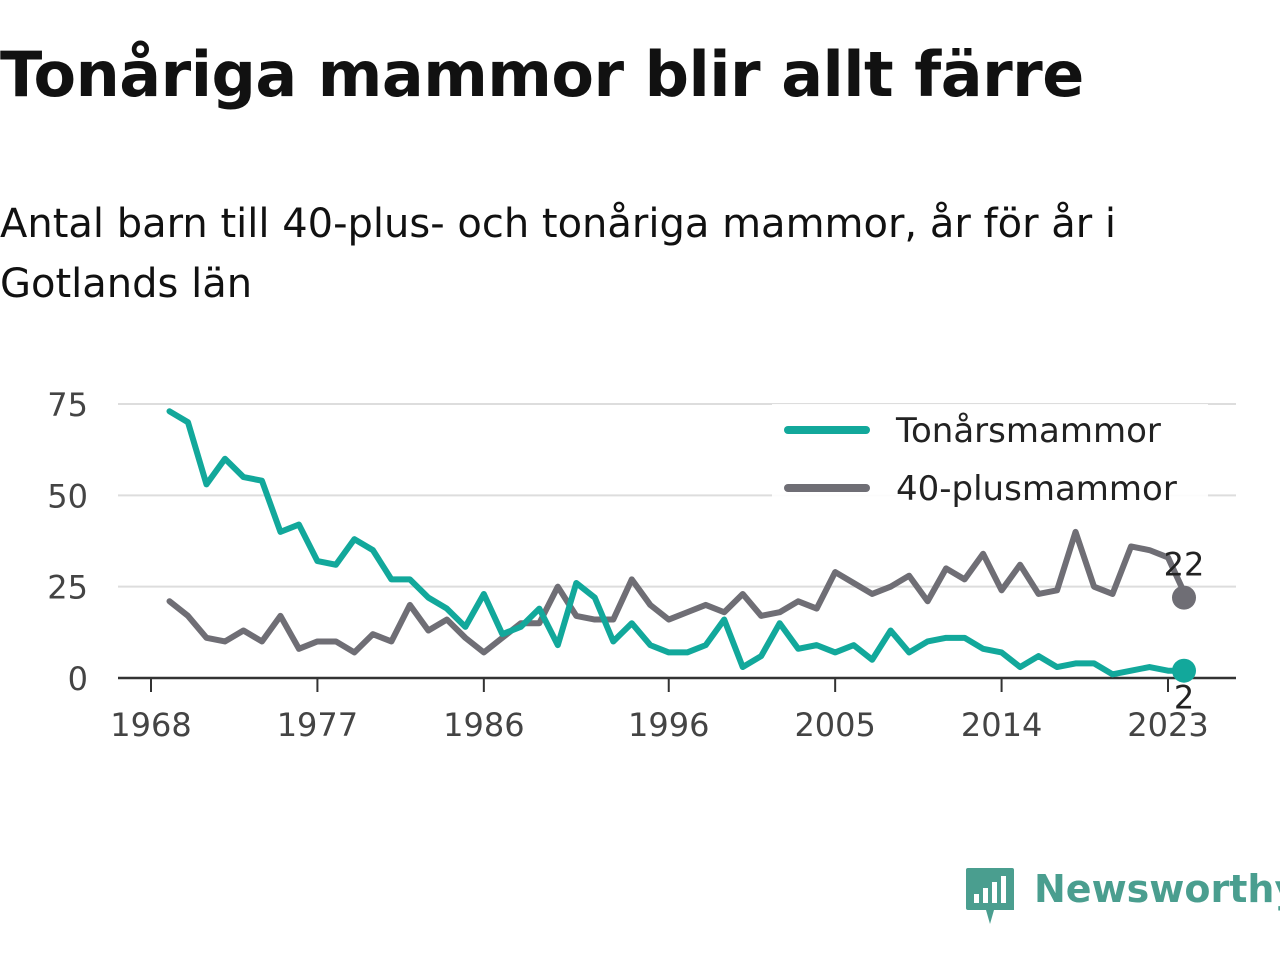  Describe the element at coordinates (1167, 725) in the screenshot. I see `x-tick-label: 2023` at that location.